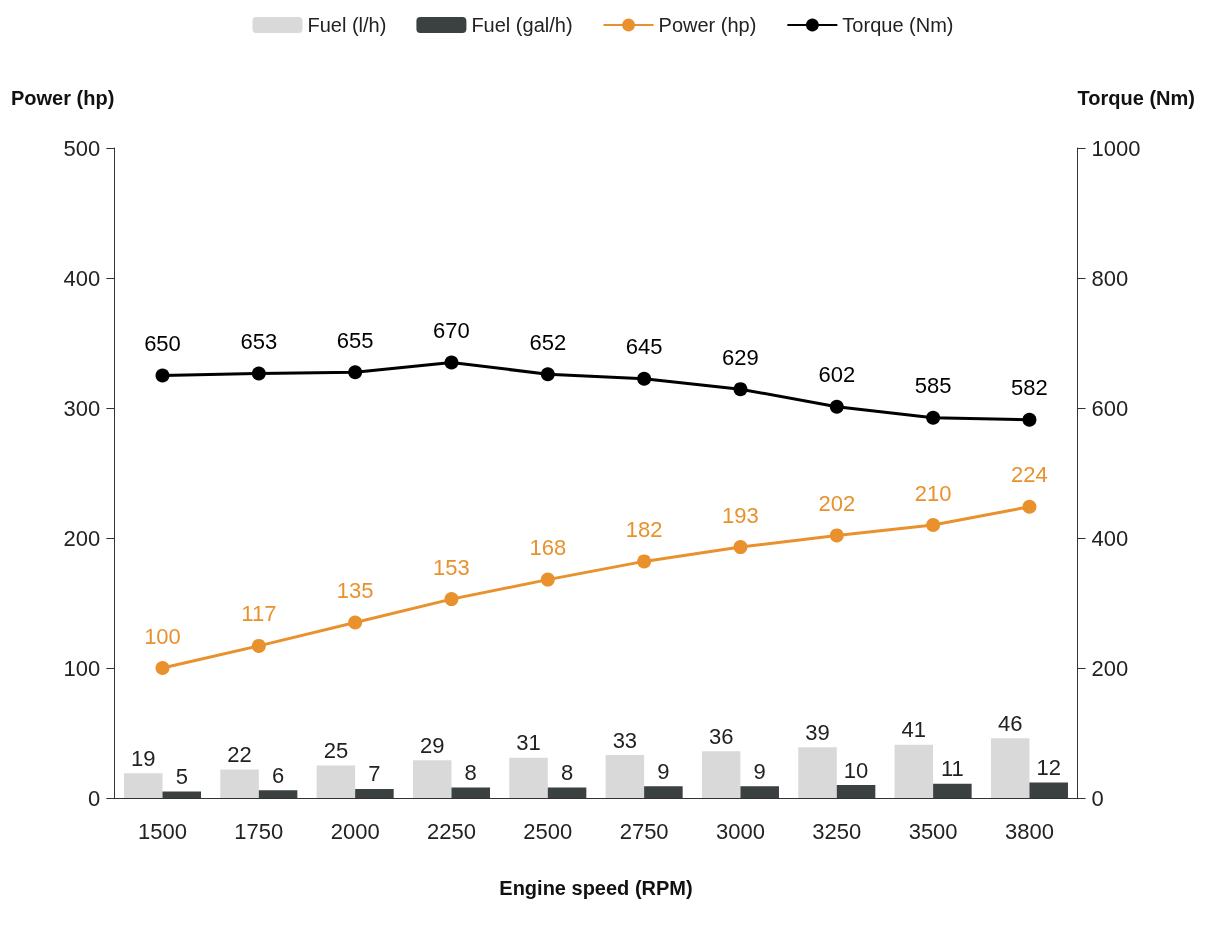  What do you see at coordinates (721, 736) in the screenshot?
I see `data-label: 36` at bounding box center [721, 736].